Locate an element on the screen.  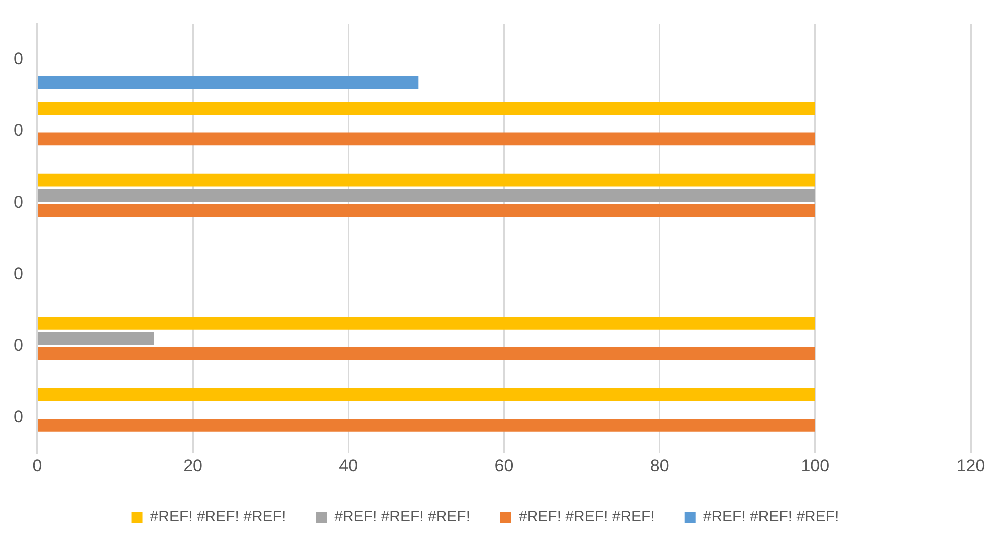
x-tick-label: 20 is located at coordinates (193, 466).